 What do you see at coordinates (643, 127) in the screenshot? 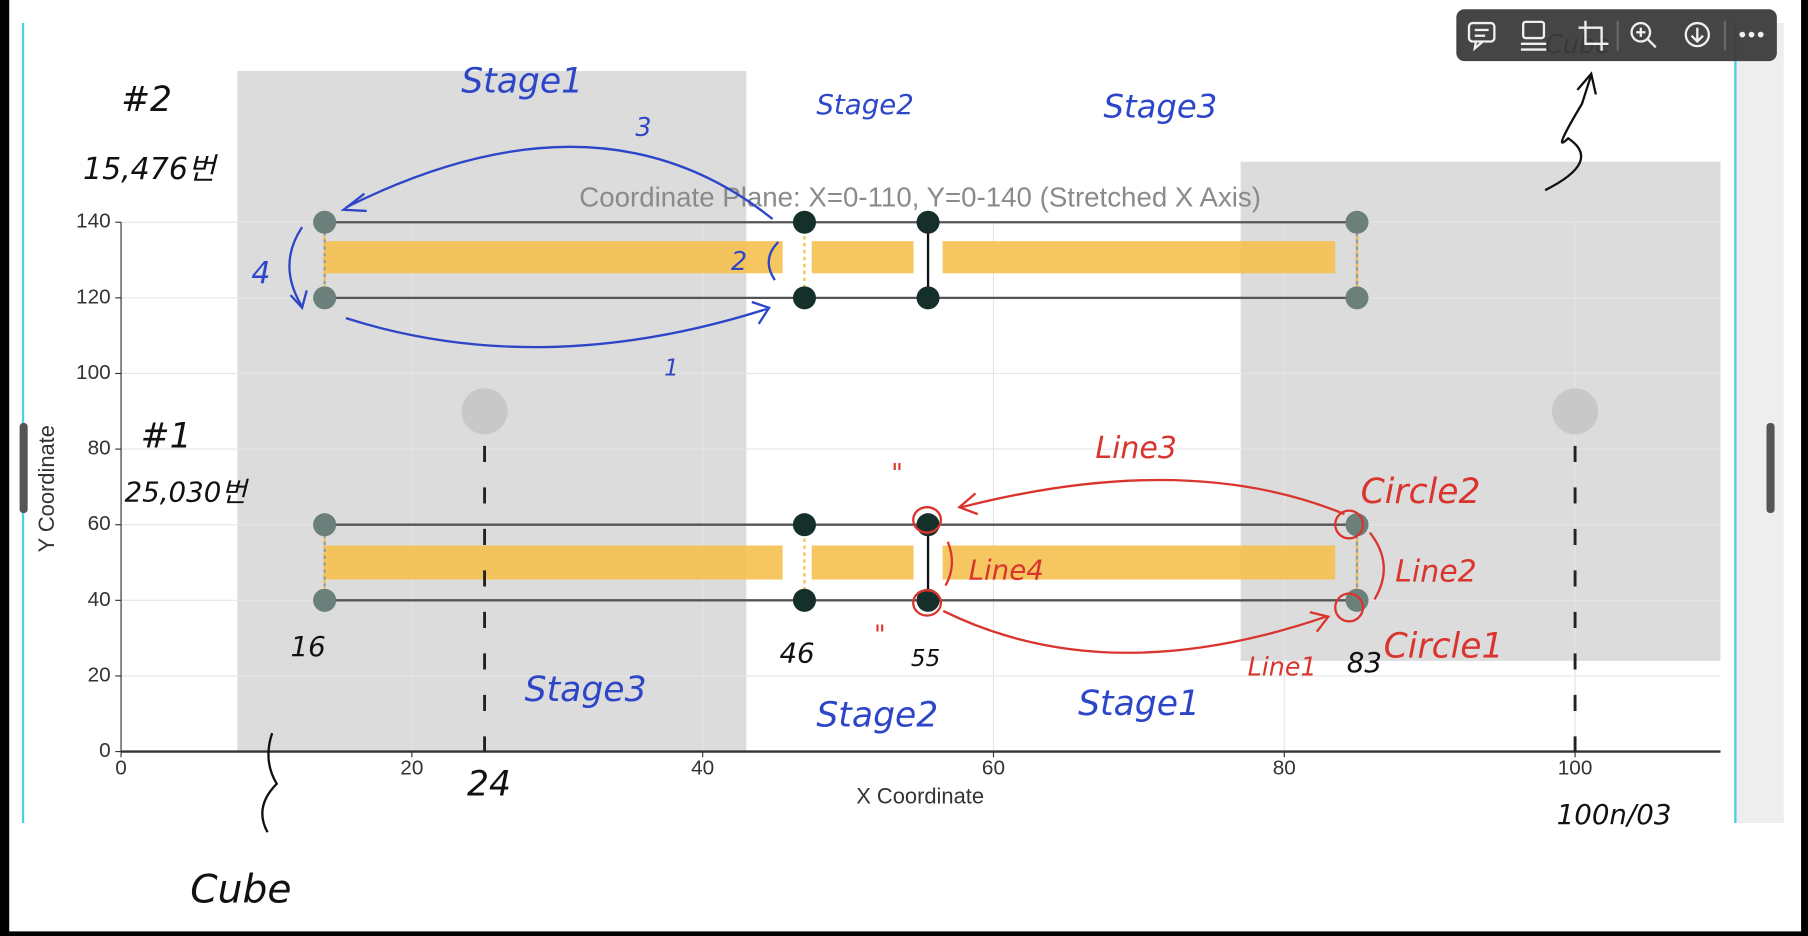
I see `annotation: 3` at bounding box center [643, 127].